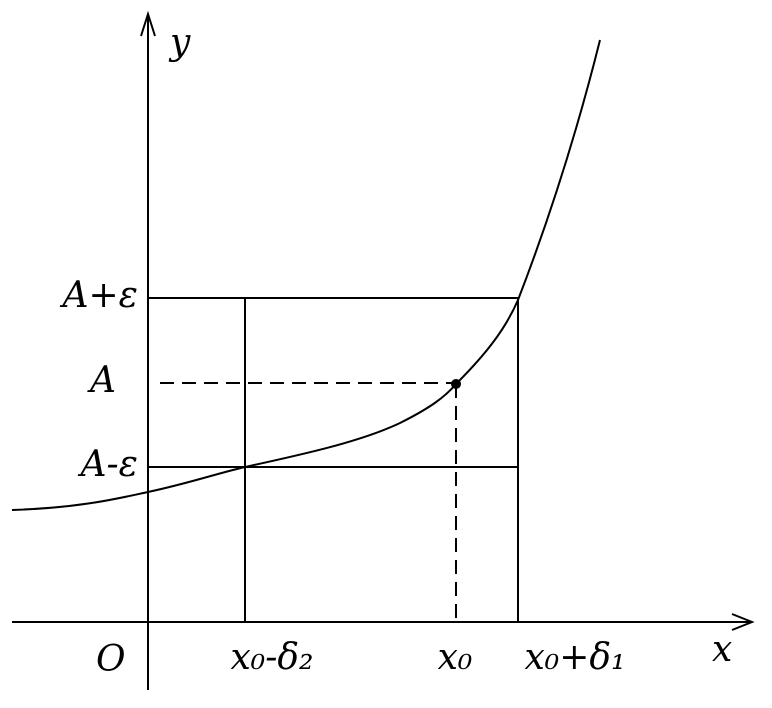 This screenshot has width=772, height=708. I want to click on point-x0-a, so click(456, 384).